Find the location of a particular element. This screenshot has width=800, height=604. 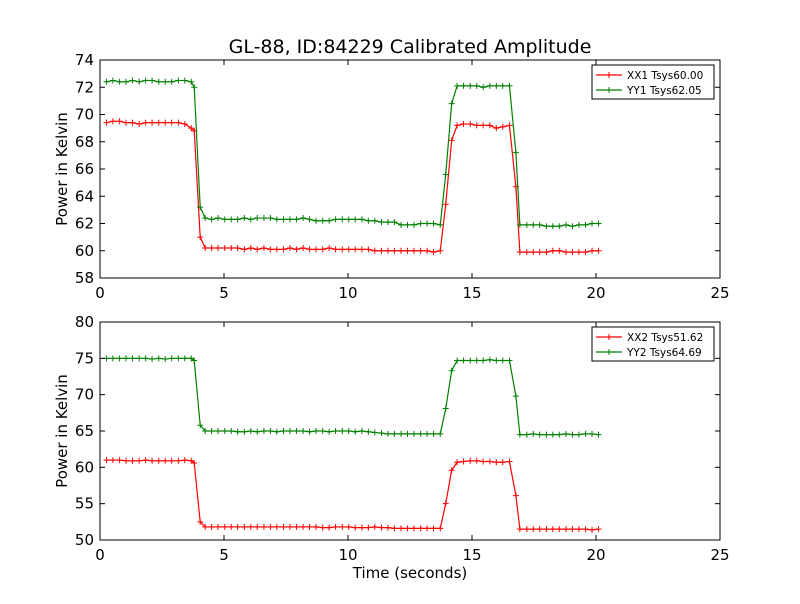

panel1-series-1-line is located at coordinates (352, 396).